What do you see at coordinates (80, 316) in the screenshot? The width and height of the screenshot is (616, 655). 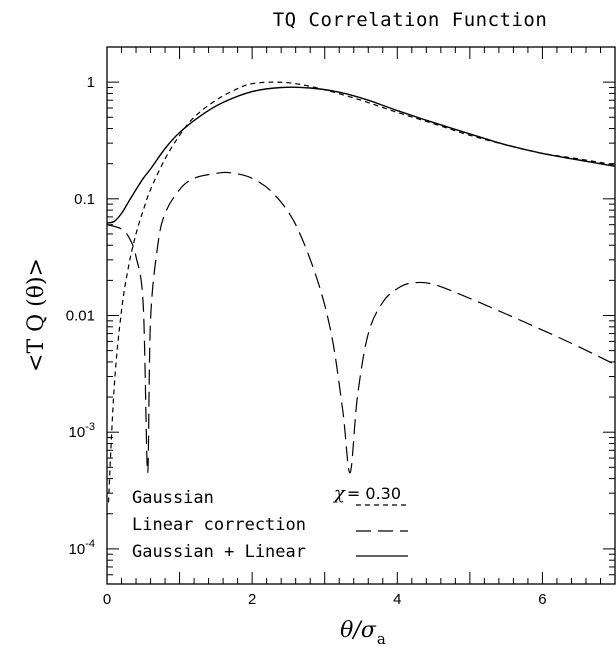 I see `y-tick-label: 0.01` at bounding box center [80, 316].